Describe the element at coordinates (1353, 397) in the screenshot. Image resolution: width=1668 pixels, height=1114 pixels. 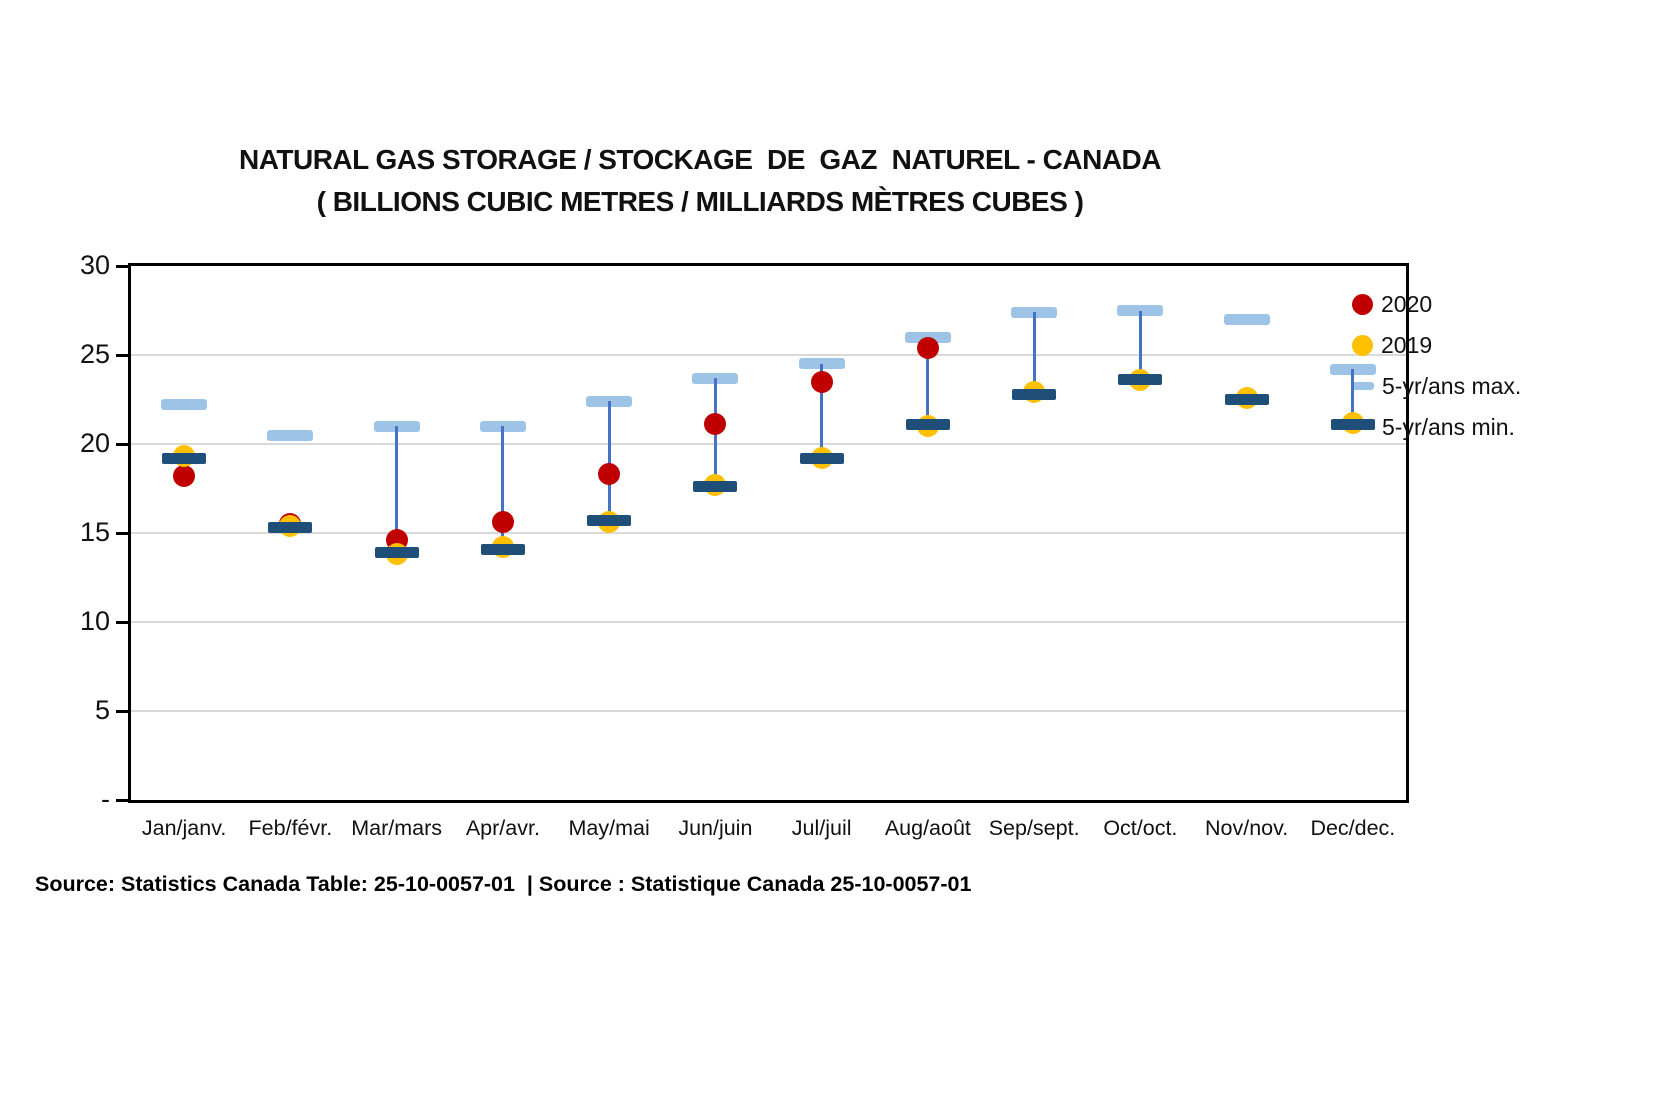
I see `connector-Dec/dec.` at that location.